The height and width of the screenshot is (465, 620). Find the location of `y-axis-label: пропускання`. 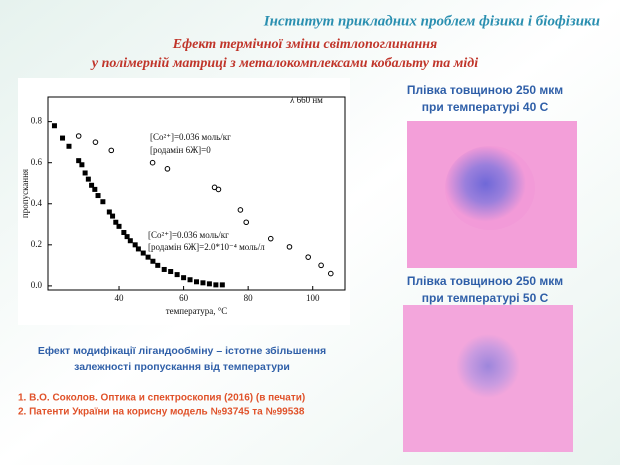

y-axis-label: пропускання is located at coordinates (25, 193).